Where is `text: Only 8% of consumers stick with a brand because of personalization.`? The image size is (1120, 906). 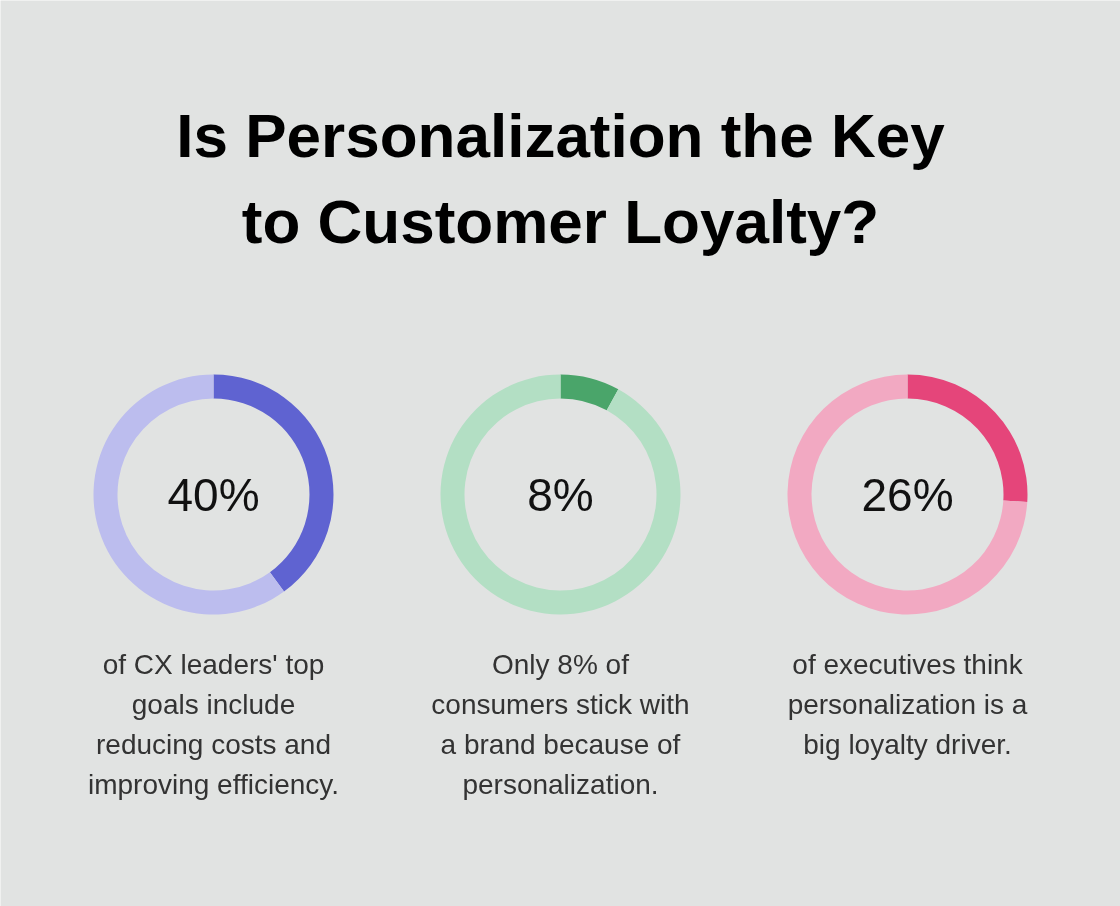
text: Only 8% of consumers stick with a brand because of personalization. is located at coordinates (560, 724).